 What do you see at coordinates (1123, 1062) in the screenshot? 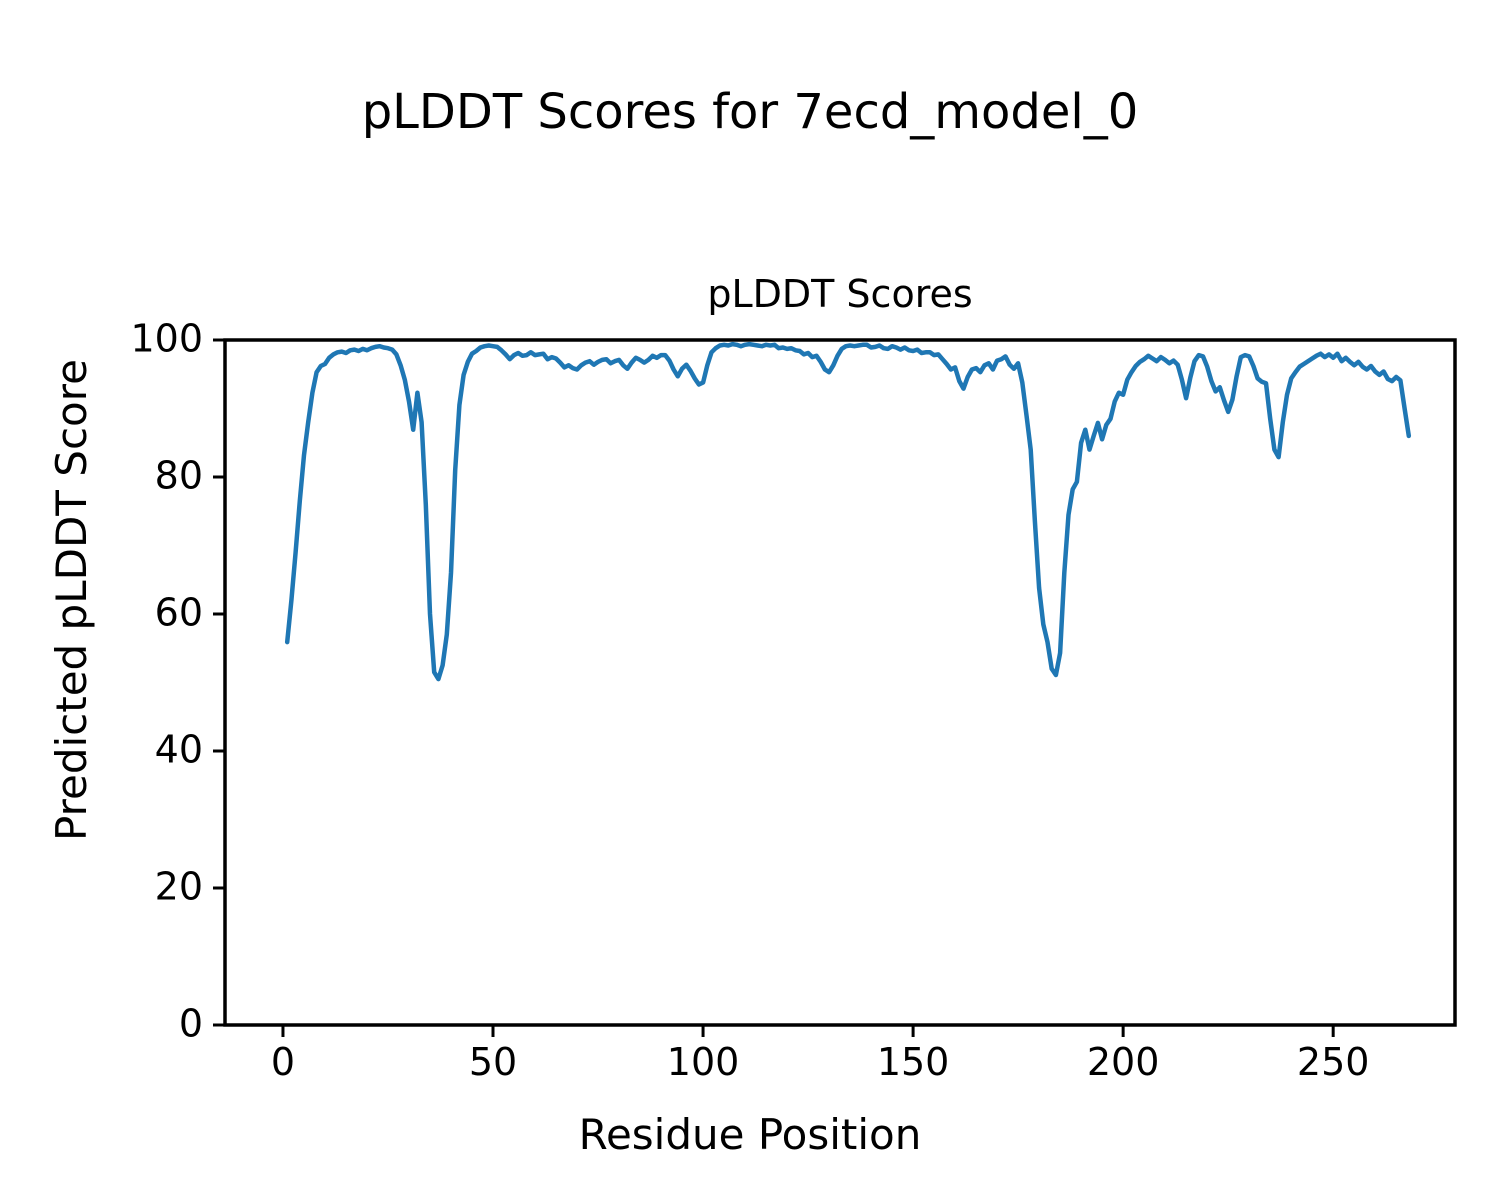
I see `x-tick-label-4: 200` at bounding box center [1123, 1062].